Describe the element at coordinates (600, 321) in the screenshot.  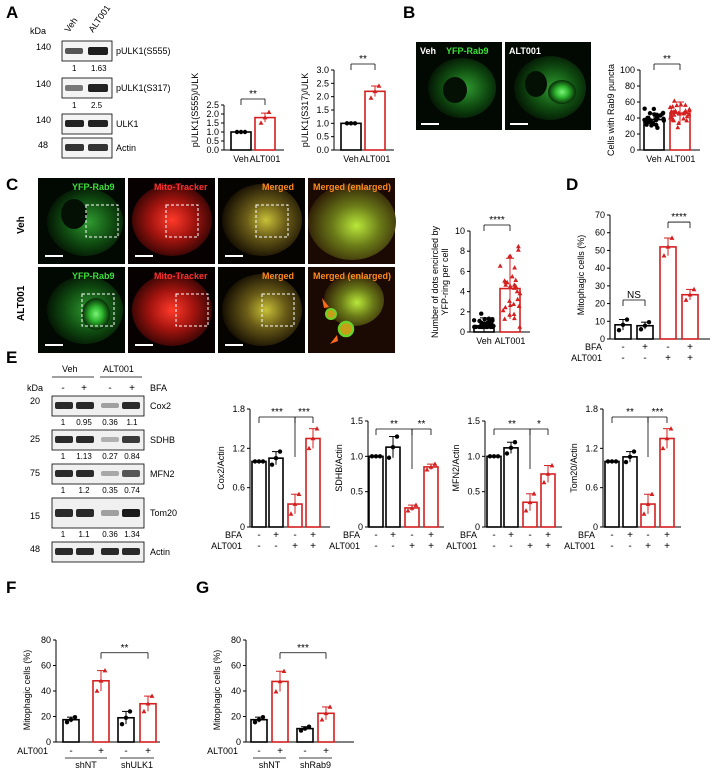
I see `y-tick-label: 10` at that location.